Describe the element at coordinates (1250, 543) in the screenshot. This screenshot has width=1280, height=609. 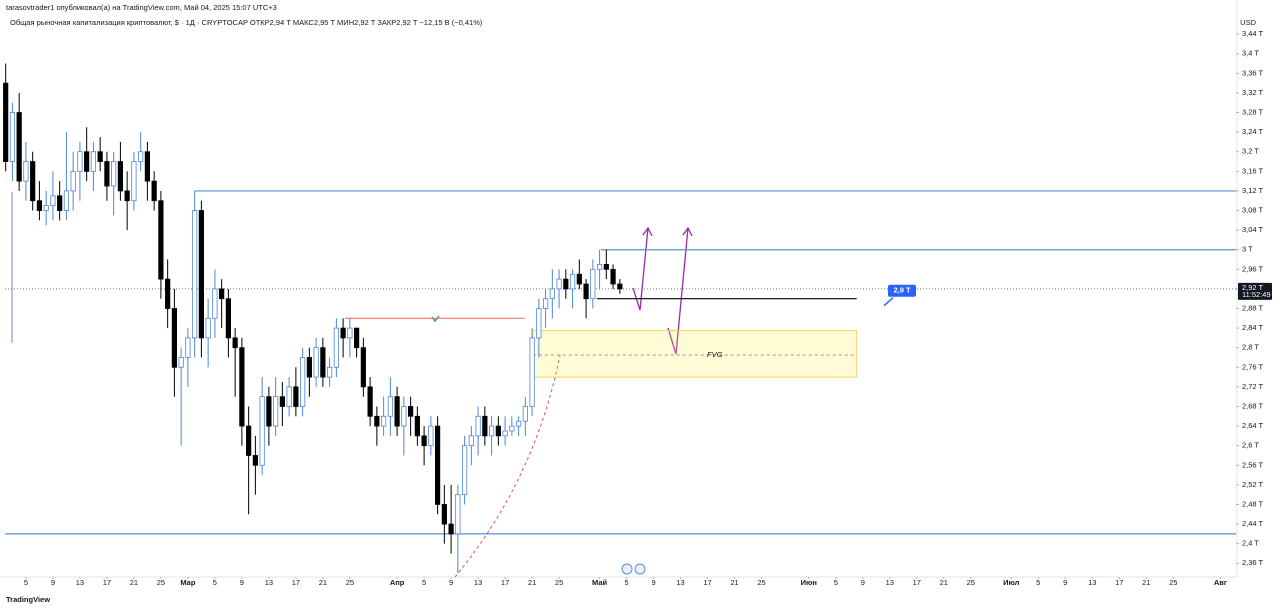
I see `y-tick-label: 2,4 T` at that location.